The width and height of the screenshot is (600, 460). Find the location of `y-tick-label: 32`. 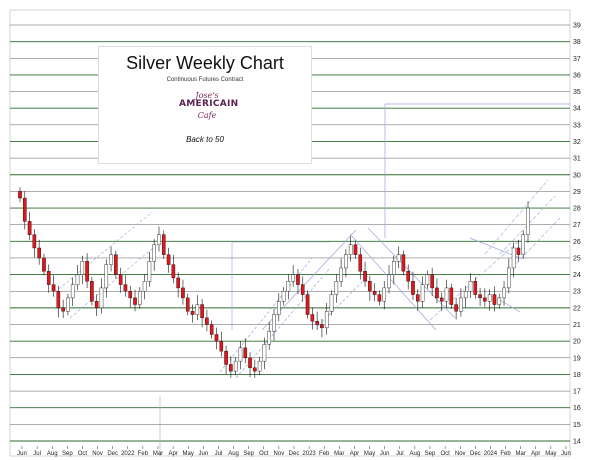

y-tick-label: 32 is located at coordinates (577, 142).